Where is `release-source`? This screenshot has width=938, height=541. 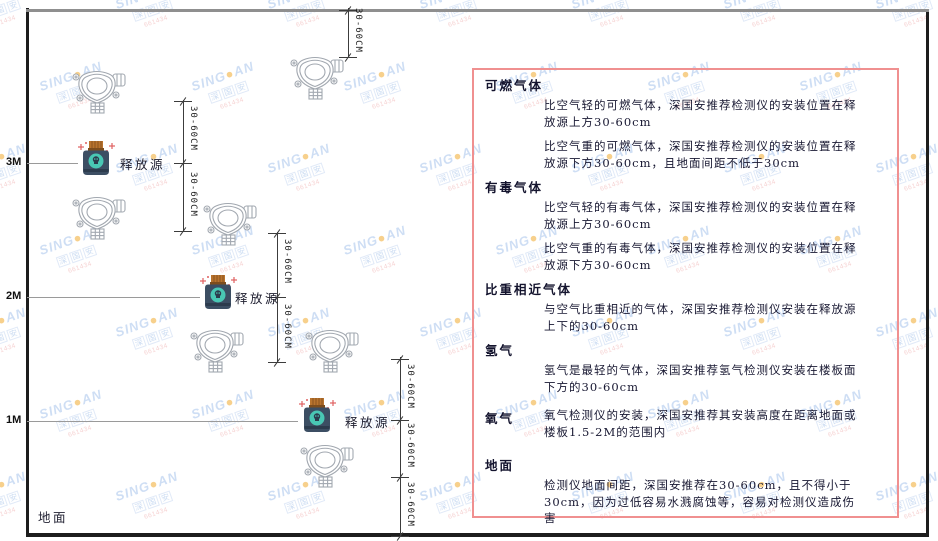
release-source is located at coordinates (317, 417).